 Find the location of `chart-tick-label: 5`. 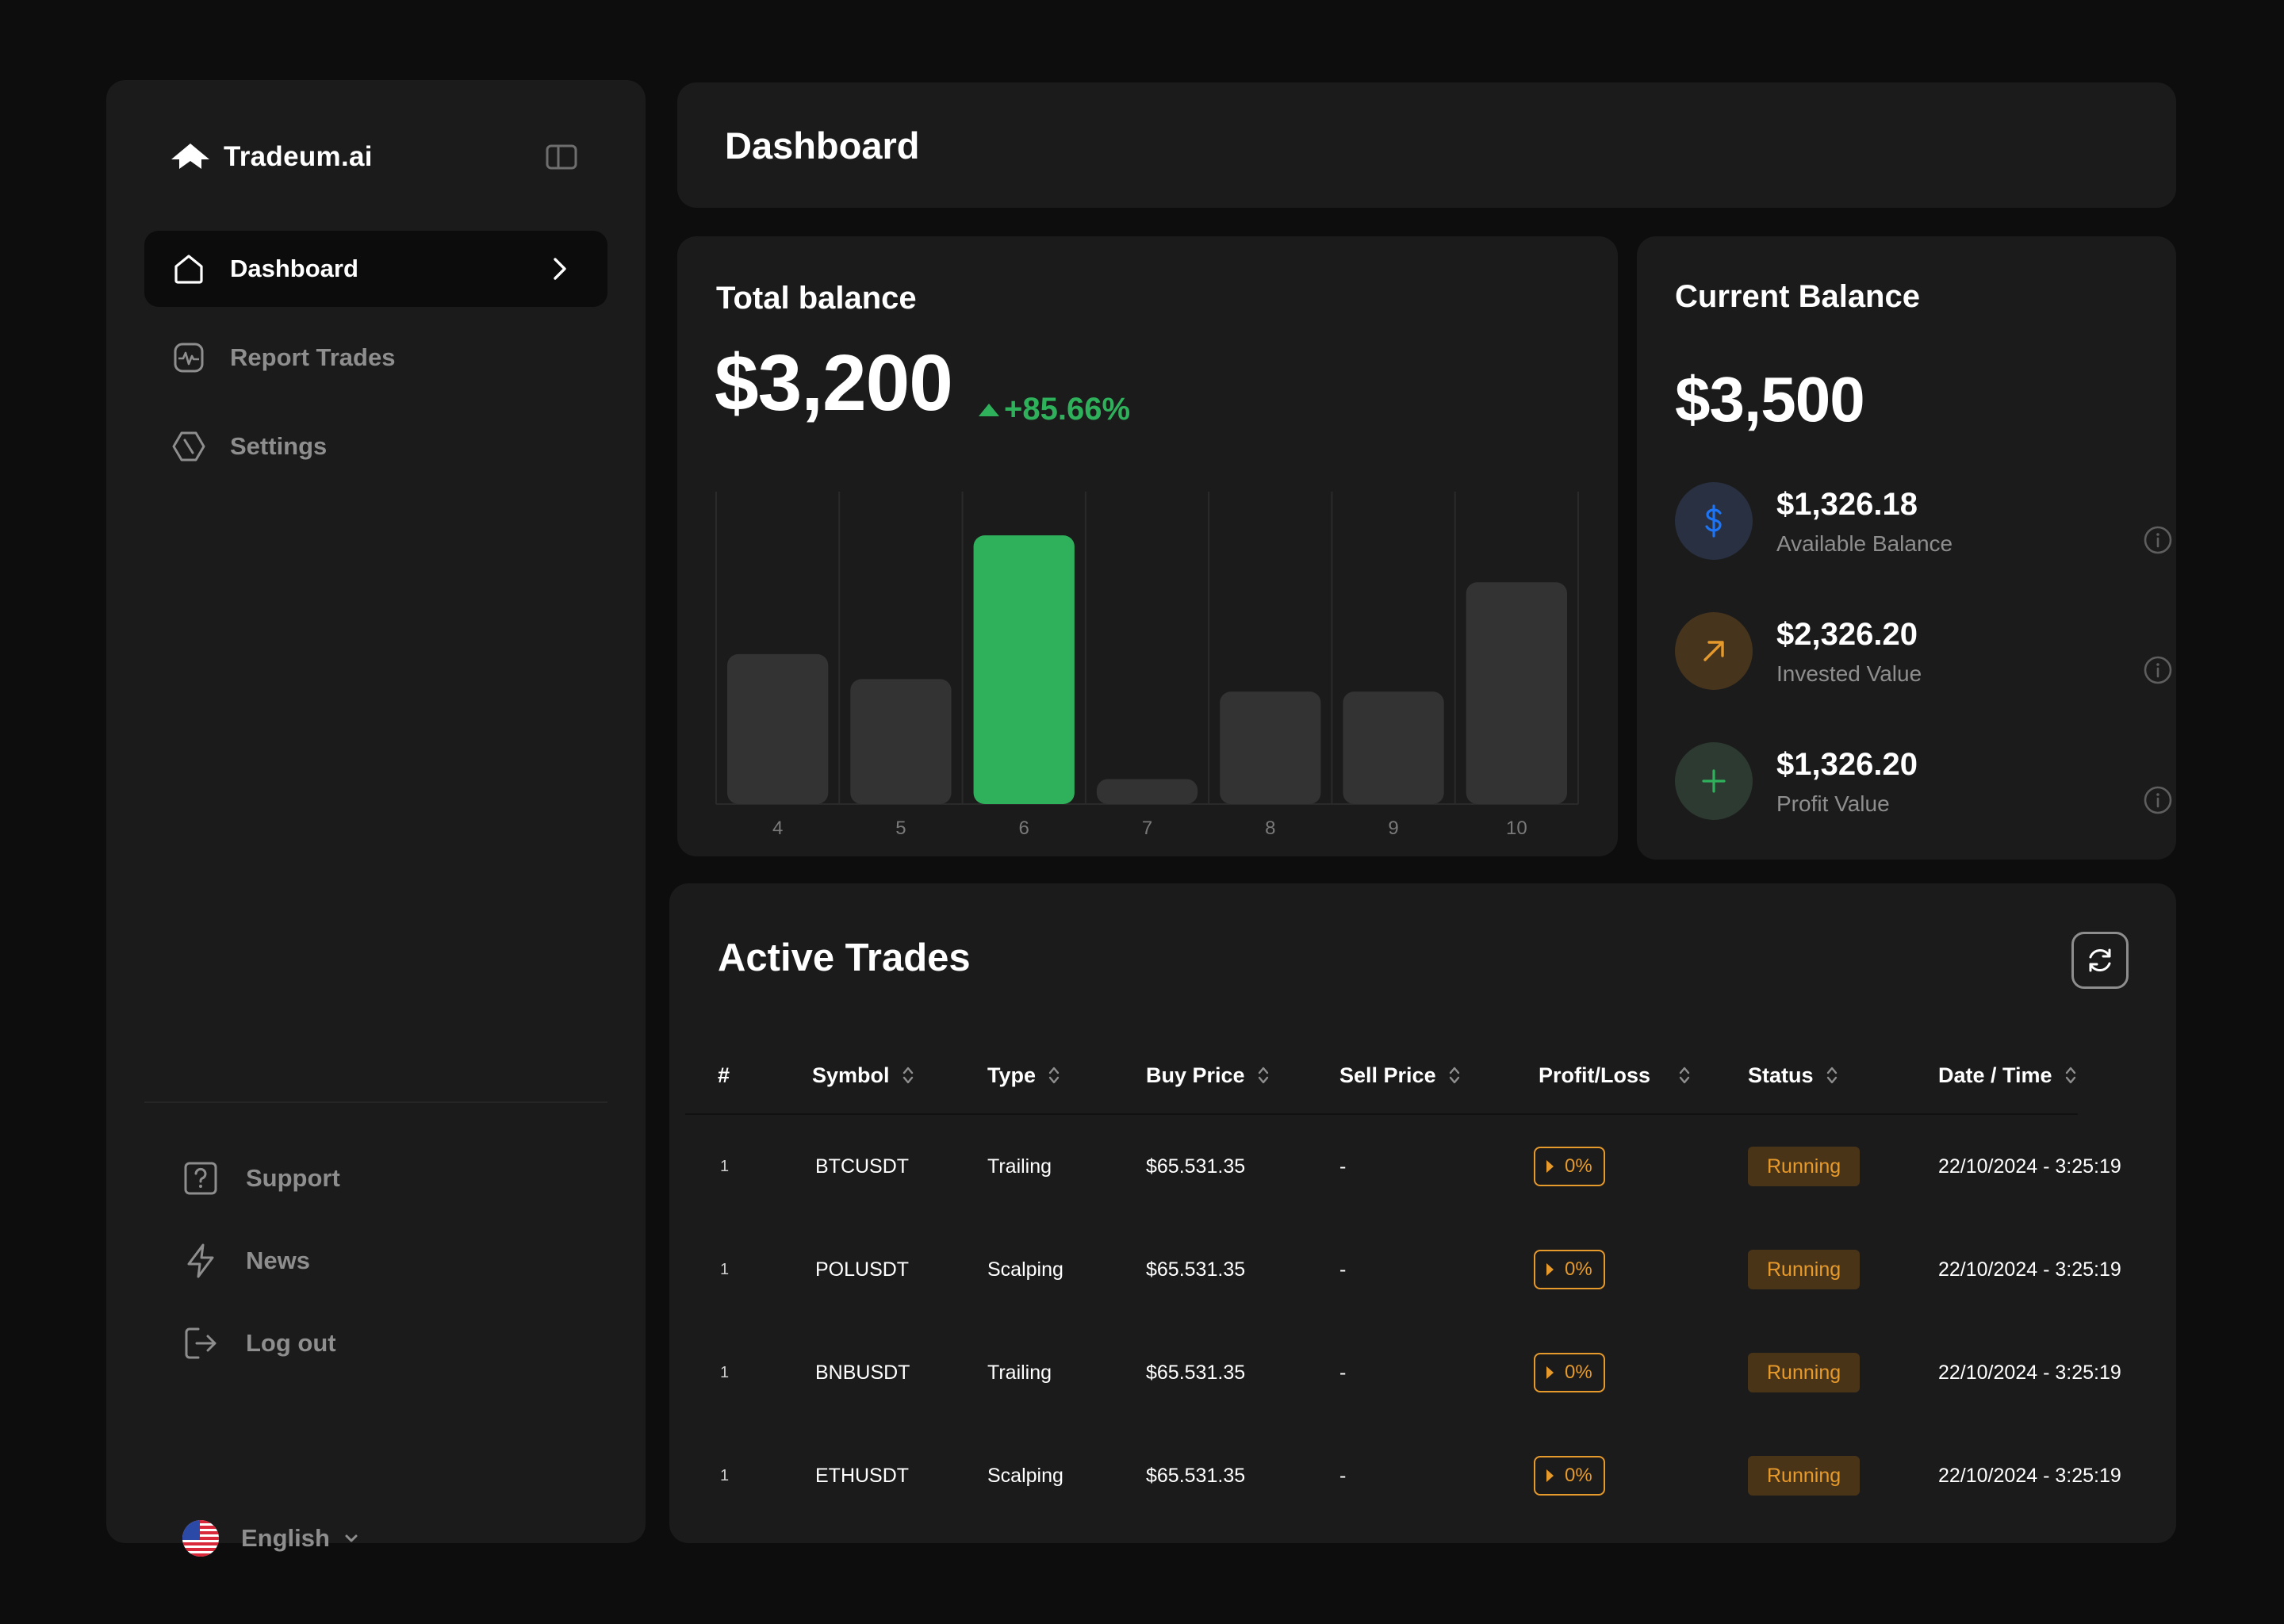

chart-tick-label: 5 is located at coordinates (900, 828).